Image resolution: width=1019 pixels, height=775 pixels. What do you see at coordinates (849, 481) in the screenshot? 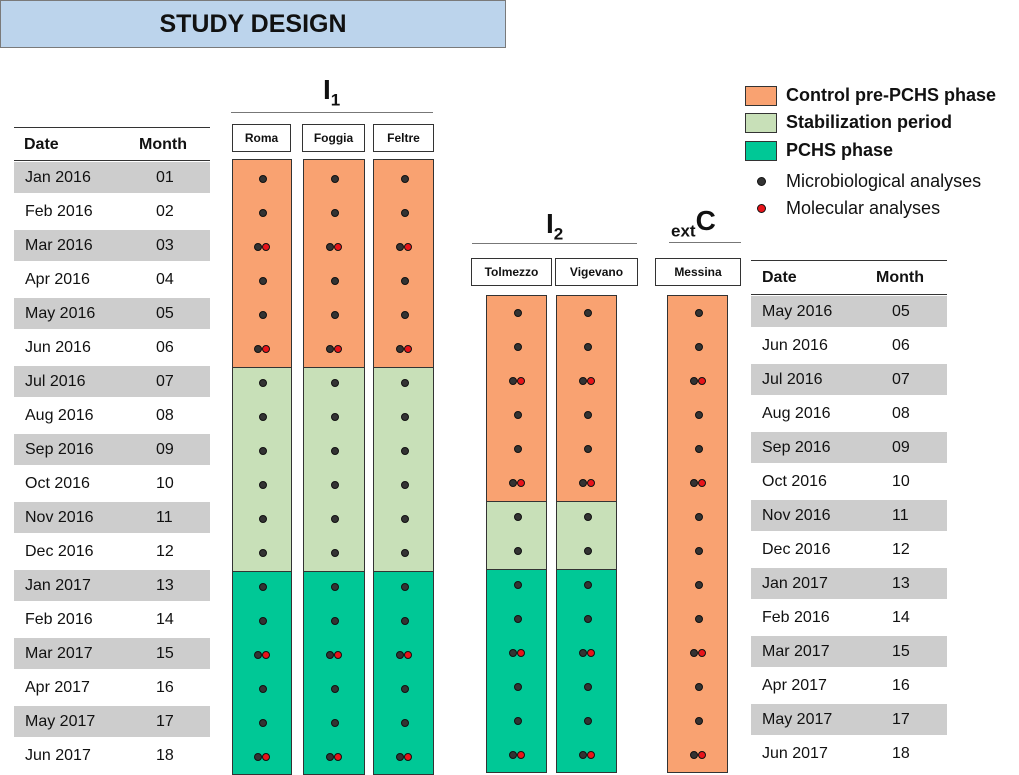
I see `right-table-row: Oct 2016 10` at bounding box center [849, 481].